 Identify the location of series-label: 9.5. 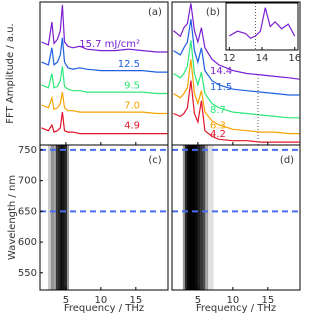
(132, 86).